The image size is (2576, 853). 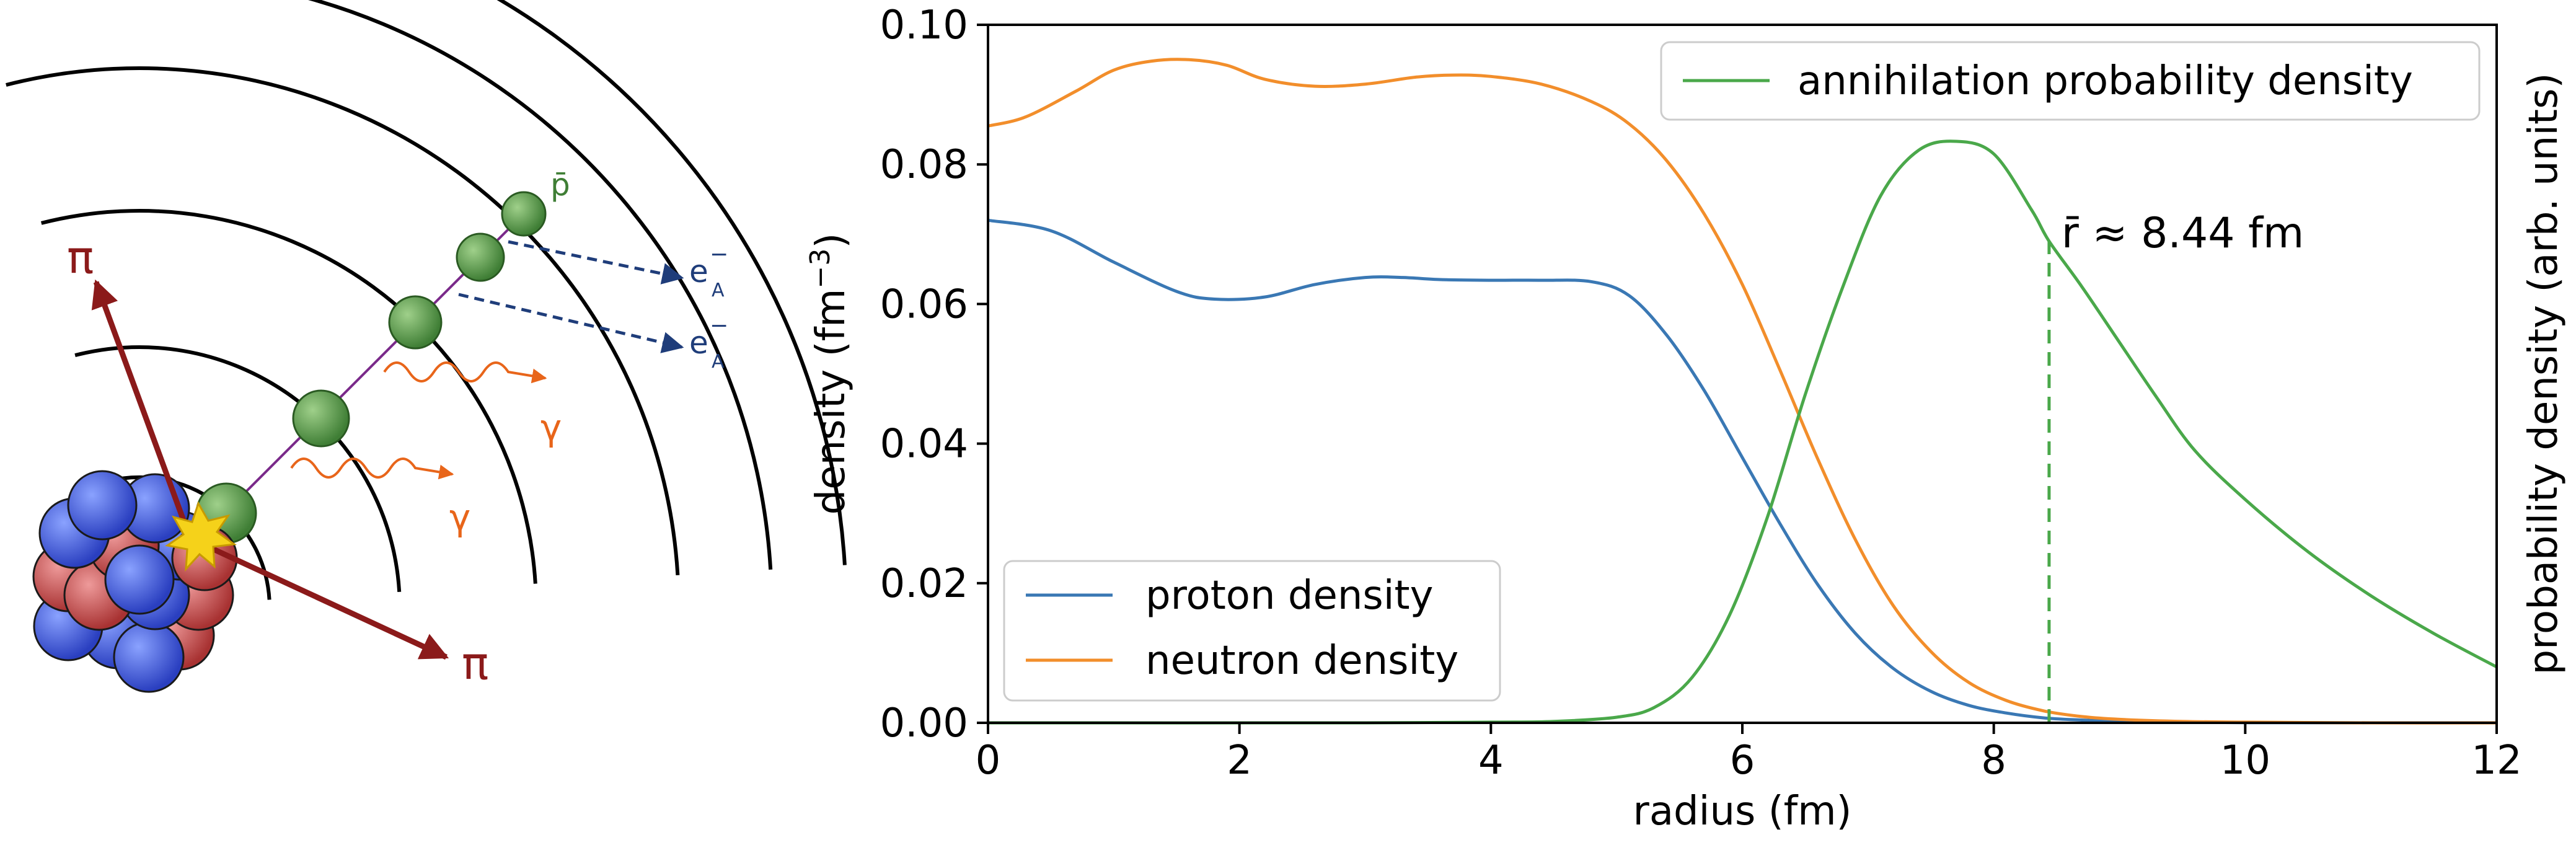 What do you see at coordinates (2245, 761) in the screenshot?
I see `x-tick-label: 10` at bounding box center [2245, 761].